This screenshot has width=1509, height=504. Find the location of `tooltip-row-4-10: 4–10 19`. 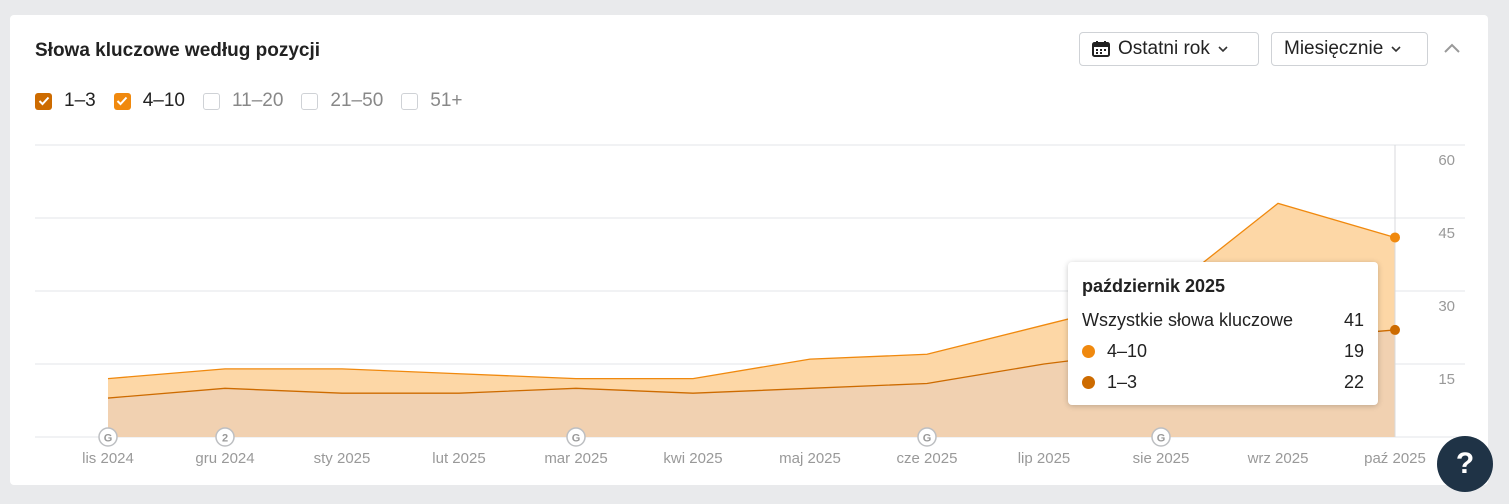

tooltip-row-4-10: 4–10 19 is located at coordinates (1223, 351).